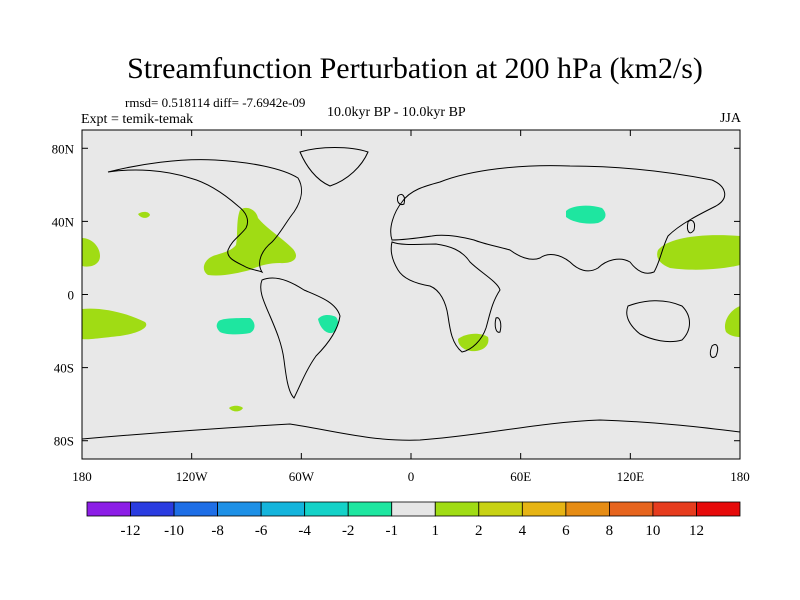 This screenshot has height=600, width=800. I want to click on y-tick-label: 40S, so click(64, 368).